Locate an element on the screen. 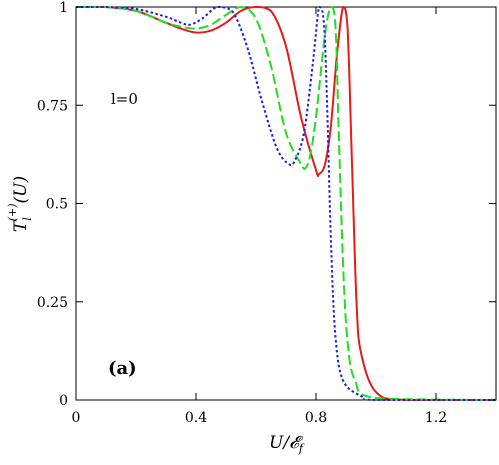 This screenshot has height=465, width=499. y-tick-label: 0.75 is located at coordinates (52, 106).